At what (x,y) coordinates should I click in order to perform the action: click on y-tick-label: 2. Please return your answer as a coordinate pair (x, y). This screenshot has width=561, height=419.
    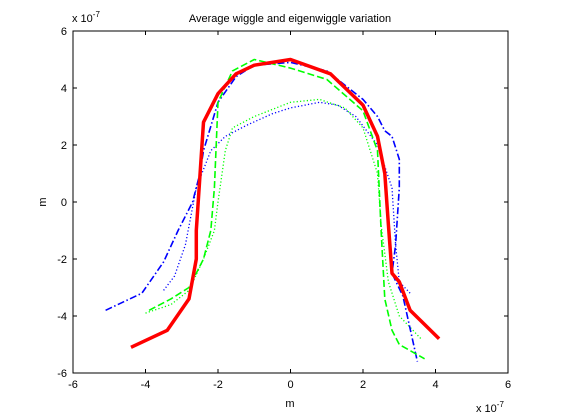
    Looking at the image, I should click on (64, 146).